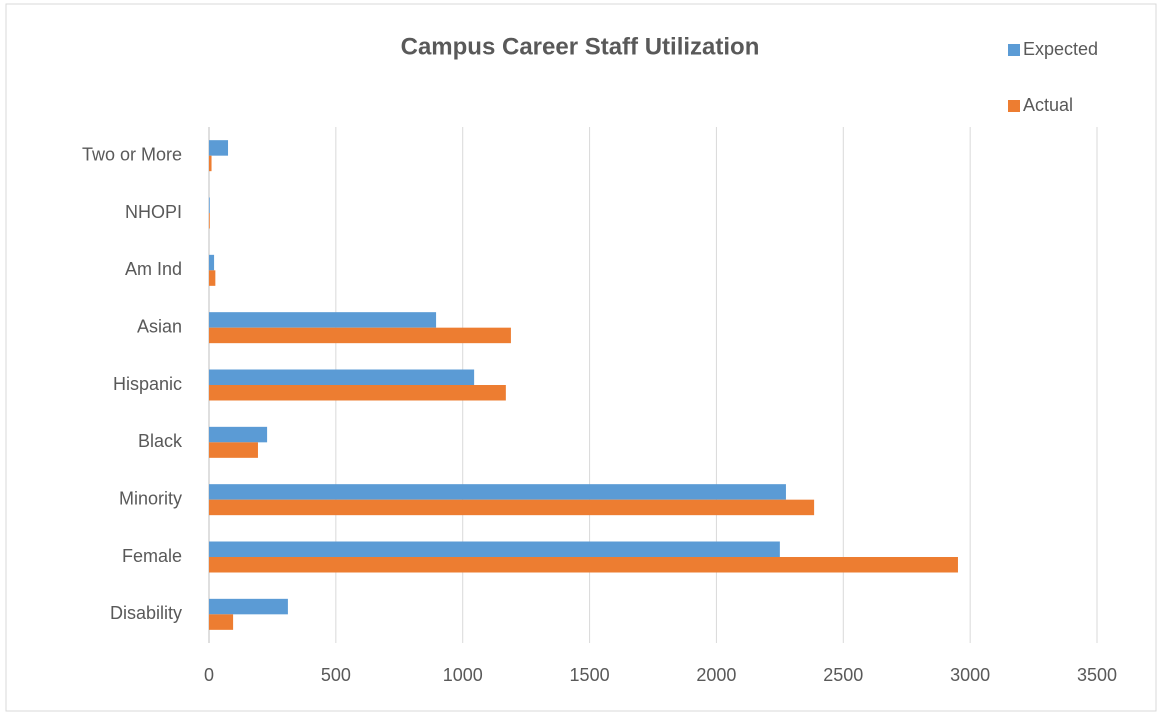 The width and height of the screenshot is (1163, 717). I want to click on y-tick-label: NHOPI, so click(153, 212).